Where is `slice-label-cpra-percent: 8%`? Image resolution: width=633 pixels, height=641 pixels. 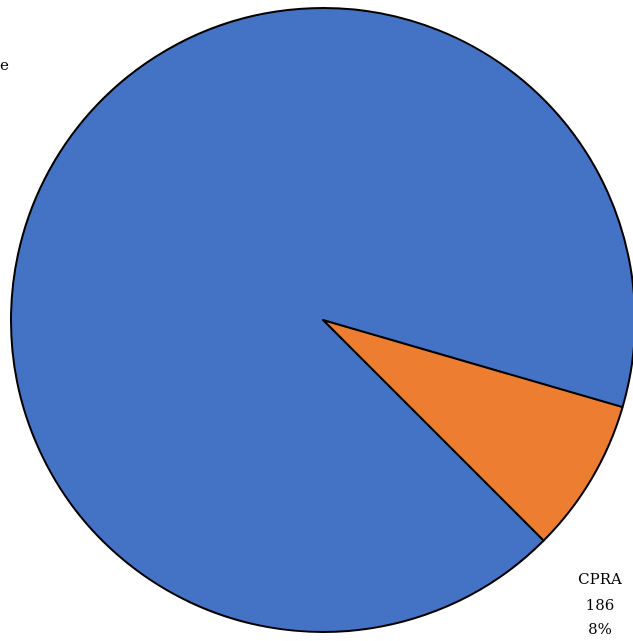
slice-label-cpra-percent: 8% is located at coordinates (600, 629).